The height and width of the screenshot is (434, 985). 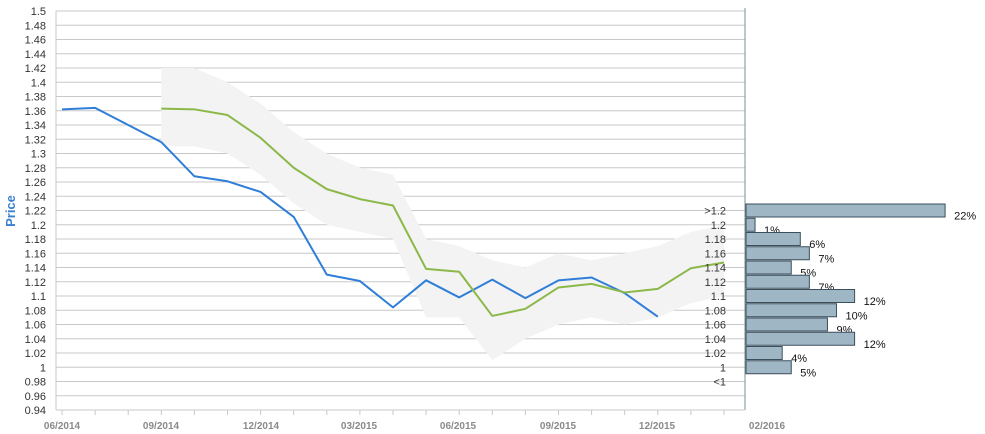 What do you see at coordinates (35, 112) in the screenshot?
I see `y-tick-label: 1.36` at bounding box center [35, 112].